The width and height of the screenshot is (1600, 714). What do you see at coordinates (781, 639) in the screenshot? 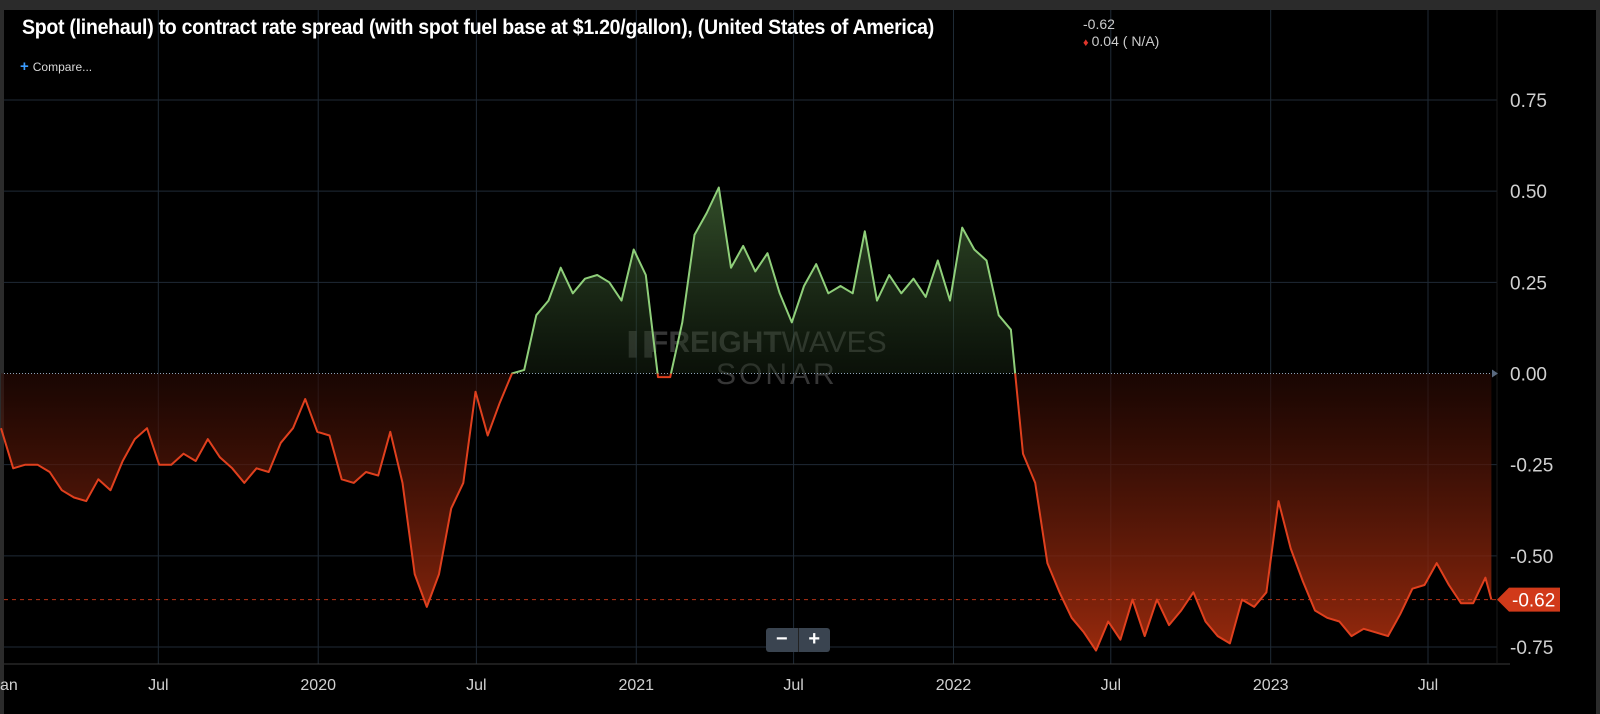
I see `zoom-out-button: −` at bounding box center [781, 639].